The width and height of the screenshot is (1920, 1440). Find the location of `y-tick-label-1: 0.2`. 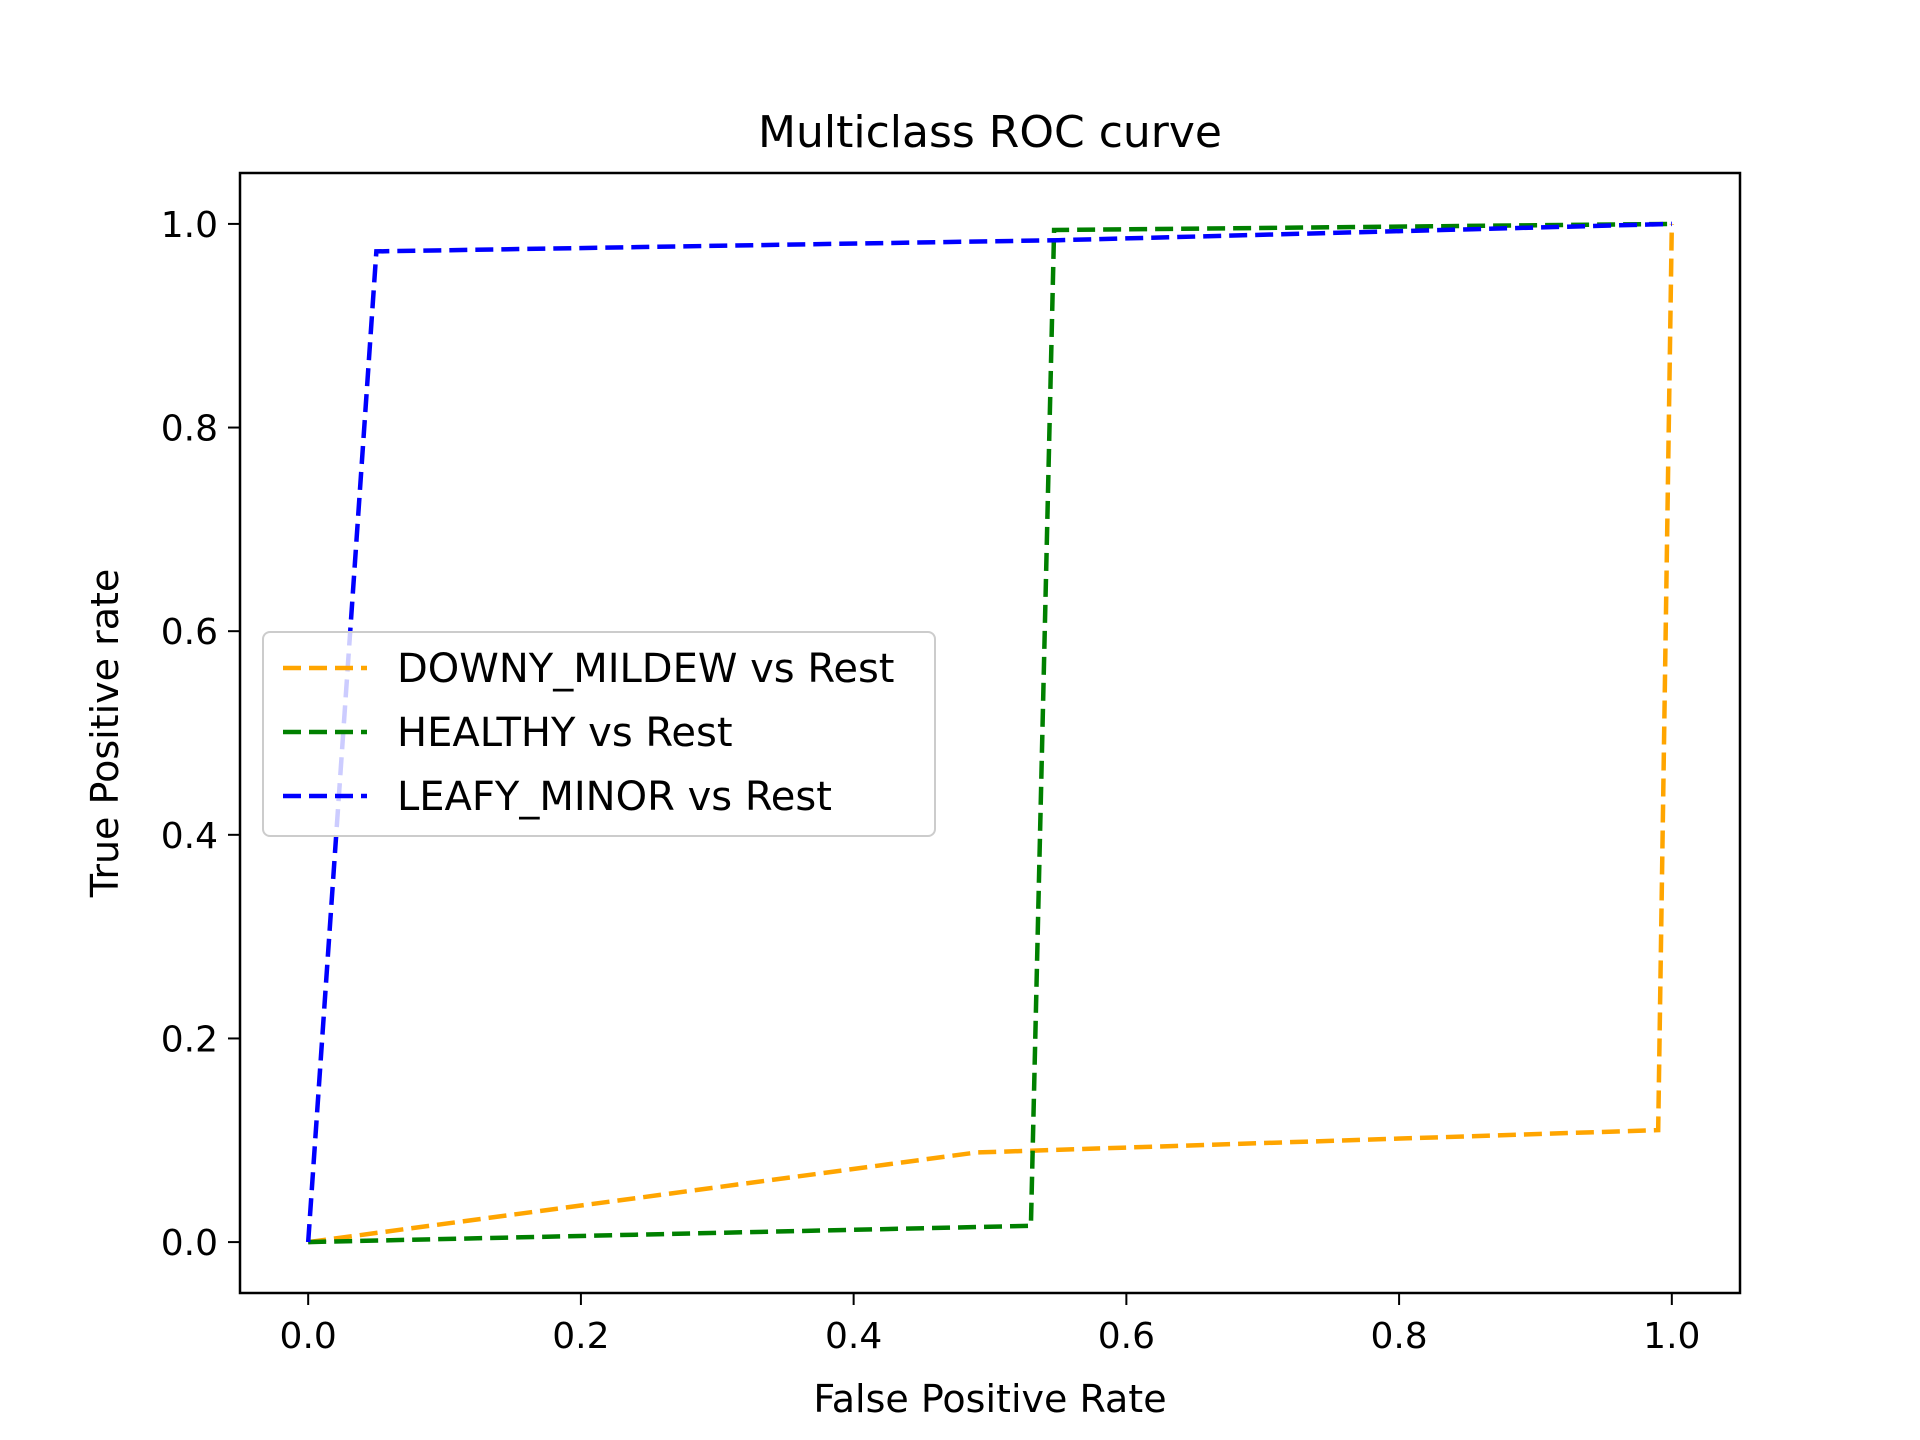

y-tick-label-1: 0.2 is located at coordinates (189, 1039).